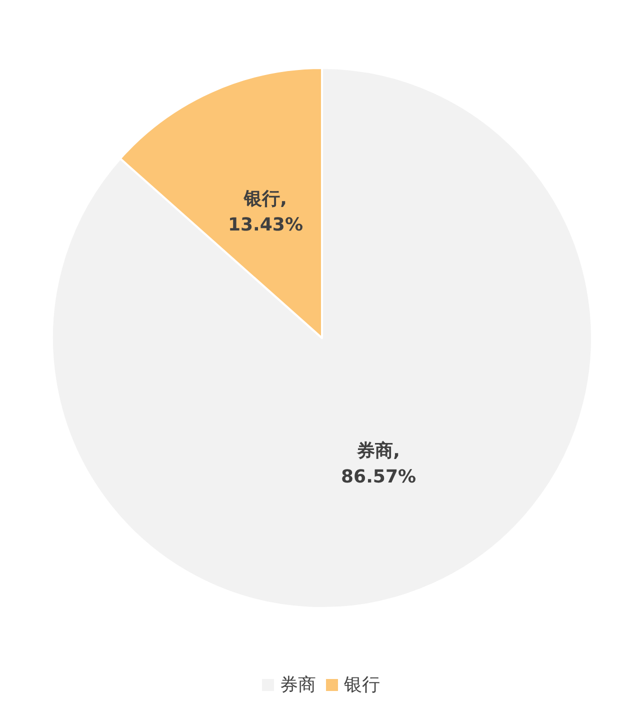  I want to click on data-label: 银行, 13.43%, so click(265, 212).